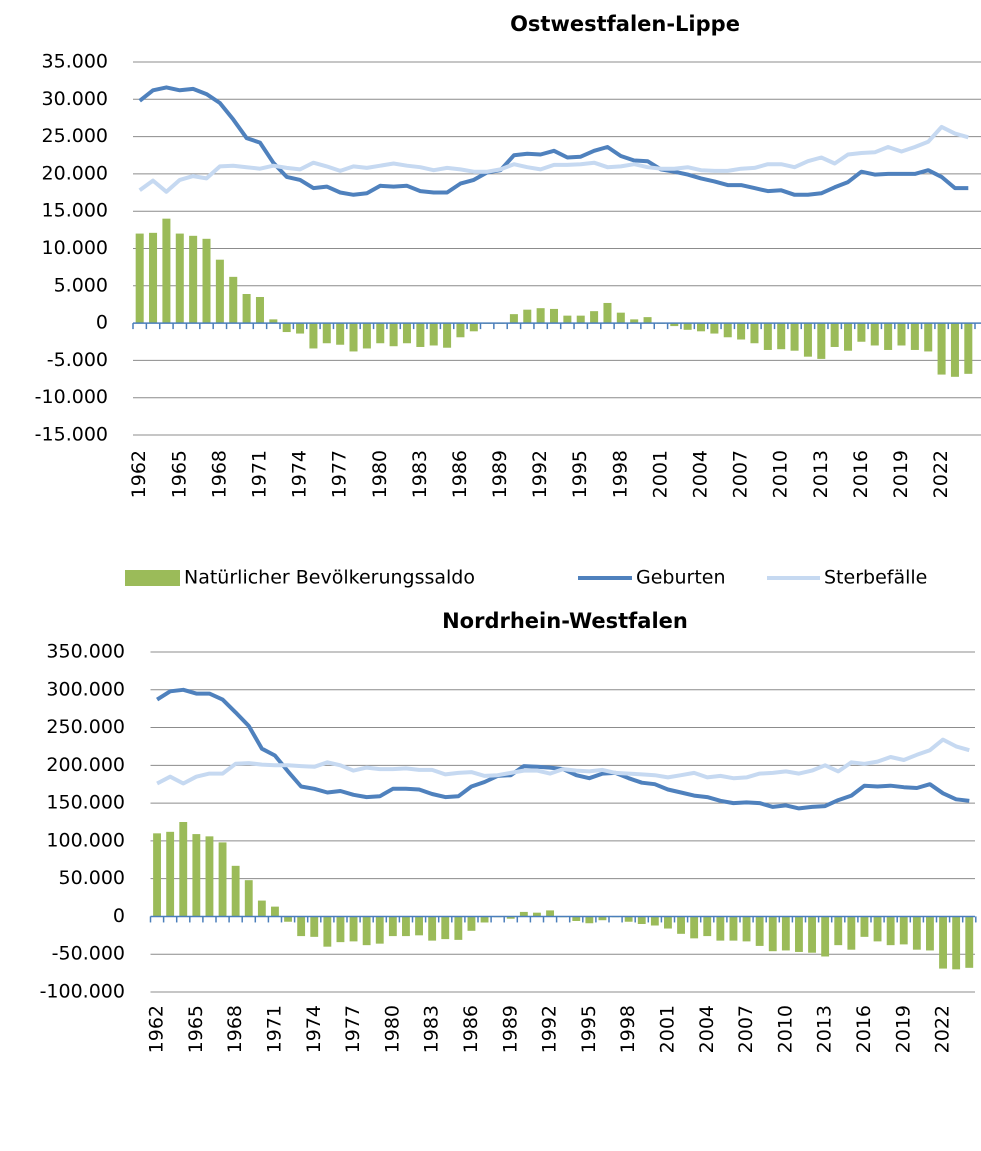 This screenshot has height=1151, width=981. What do you see at coordinates (340, 474) in the screenshot?
I see `x-tick-label: 1977` at bounding box center [340, 474].